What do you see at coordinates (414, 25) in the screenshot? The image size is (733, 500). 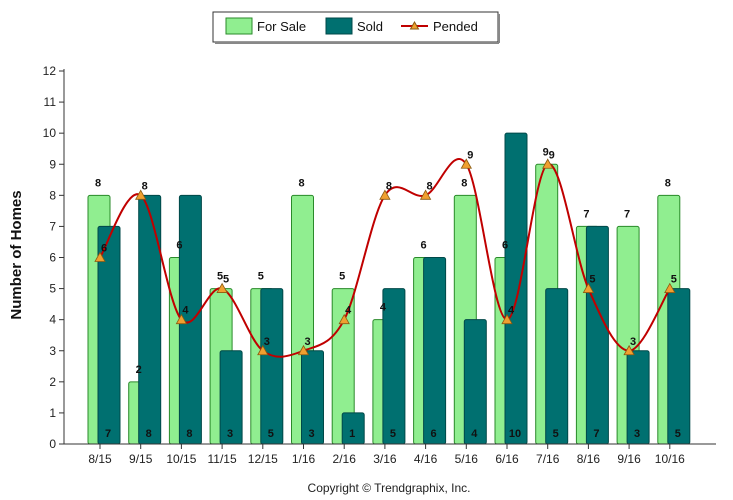 I see `legend-marker-pended` at bounding box center [414, 25].